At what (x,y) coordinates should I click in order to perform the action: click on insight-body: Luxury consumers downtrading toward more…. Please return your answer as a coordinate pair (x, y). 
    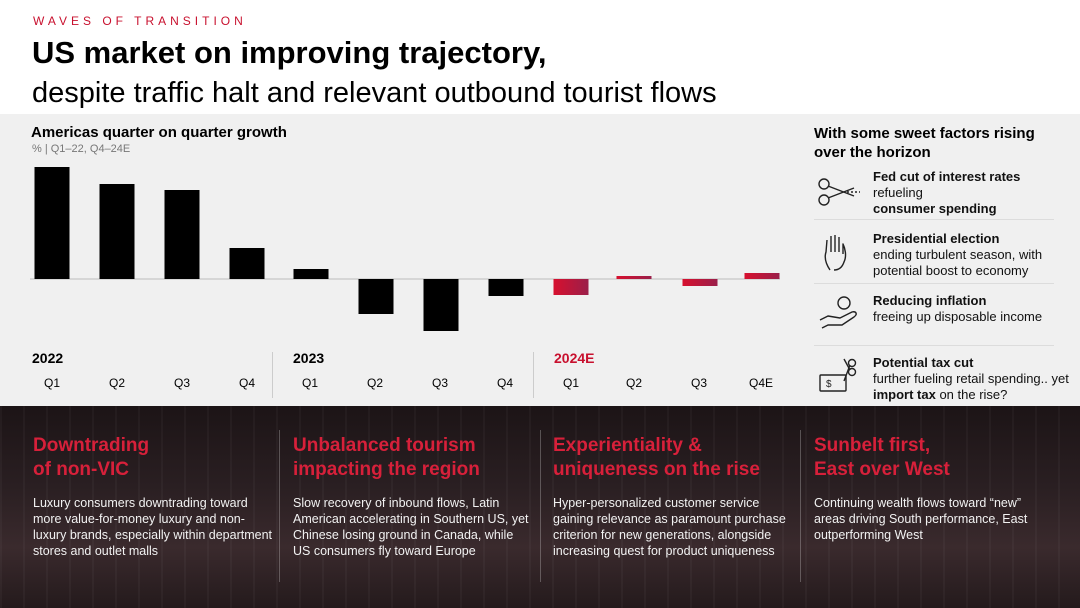
    Looking at the image, I should click on (153, 527).